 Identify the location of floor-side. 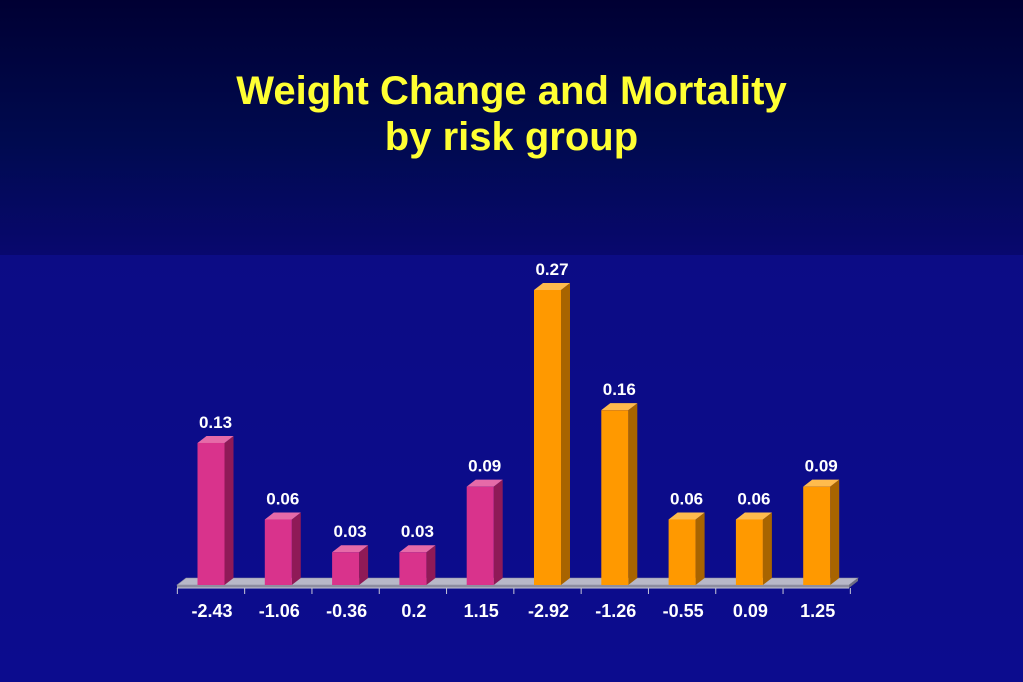
(853, 583).